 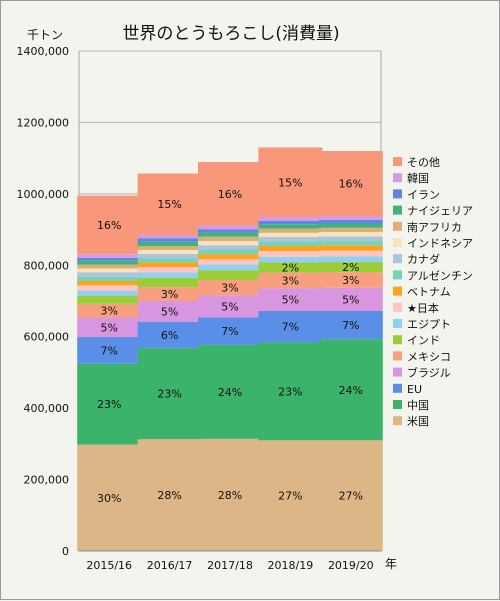 I want to click on legend-label: ナイジェリア, so click(x=440, y=211).